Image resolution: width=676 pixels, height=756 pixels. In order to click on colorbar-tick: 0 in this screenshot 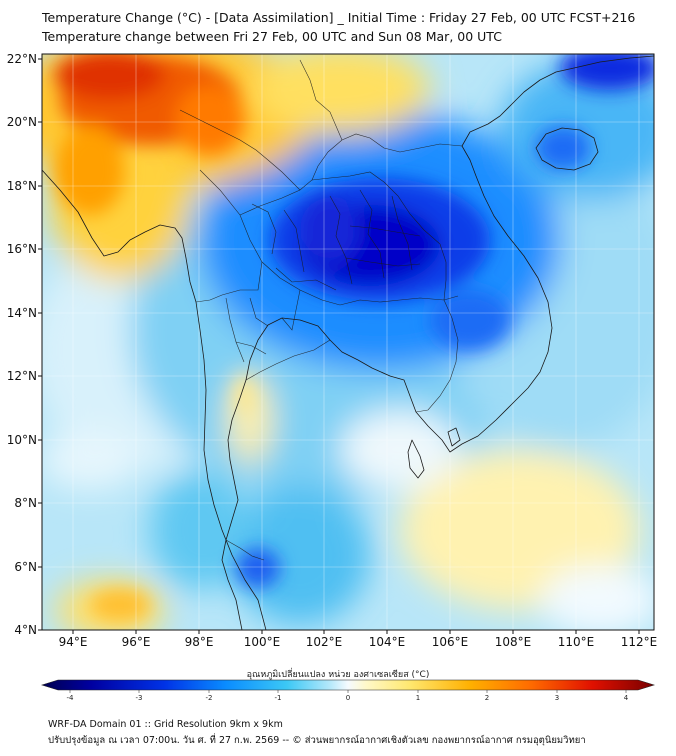, I will do `click(348, 698)`.